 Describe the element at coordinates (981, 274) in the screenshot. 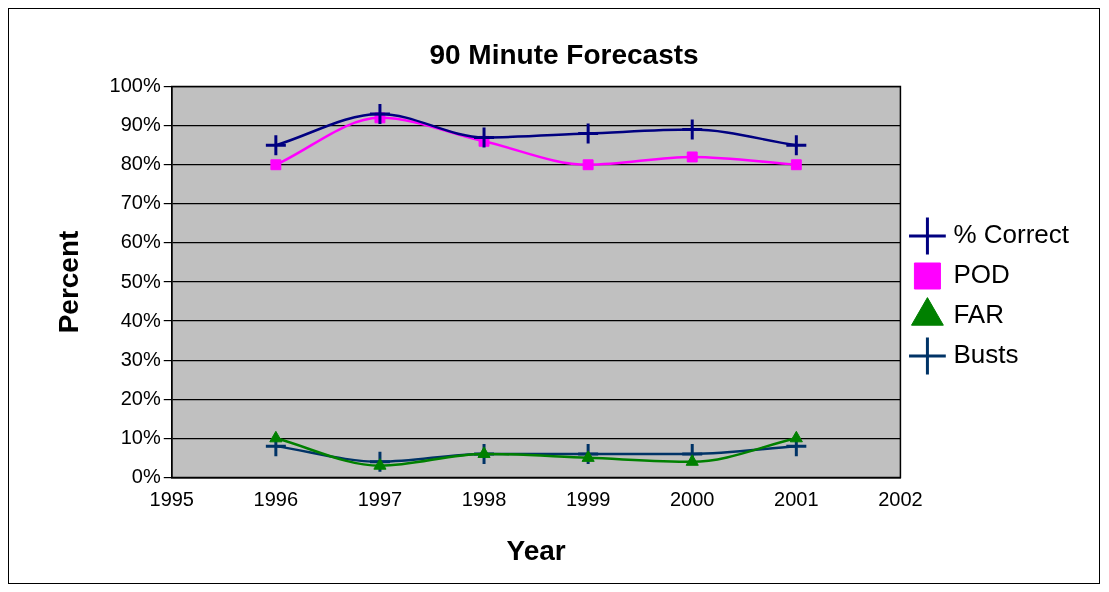

I see `legend-label: POD` at that location.